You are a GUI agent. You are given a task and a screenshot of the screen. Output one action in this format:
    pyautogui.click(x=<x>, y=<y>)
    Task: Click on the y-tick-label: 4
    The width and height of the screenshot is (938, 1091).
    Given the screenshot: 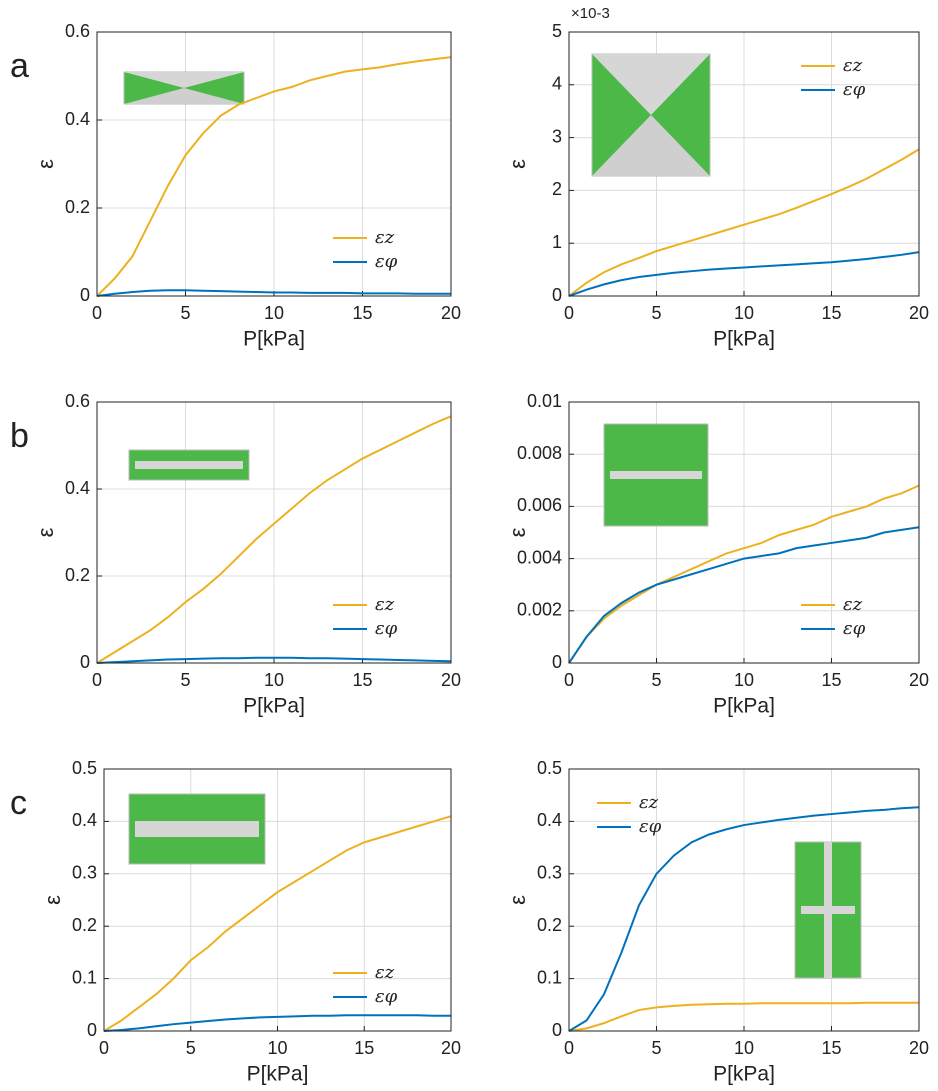 What is the action you would take?
    pyautogui.click(x=557, y=84)
    